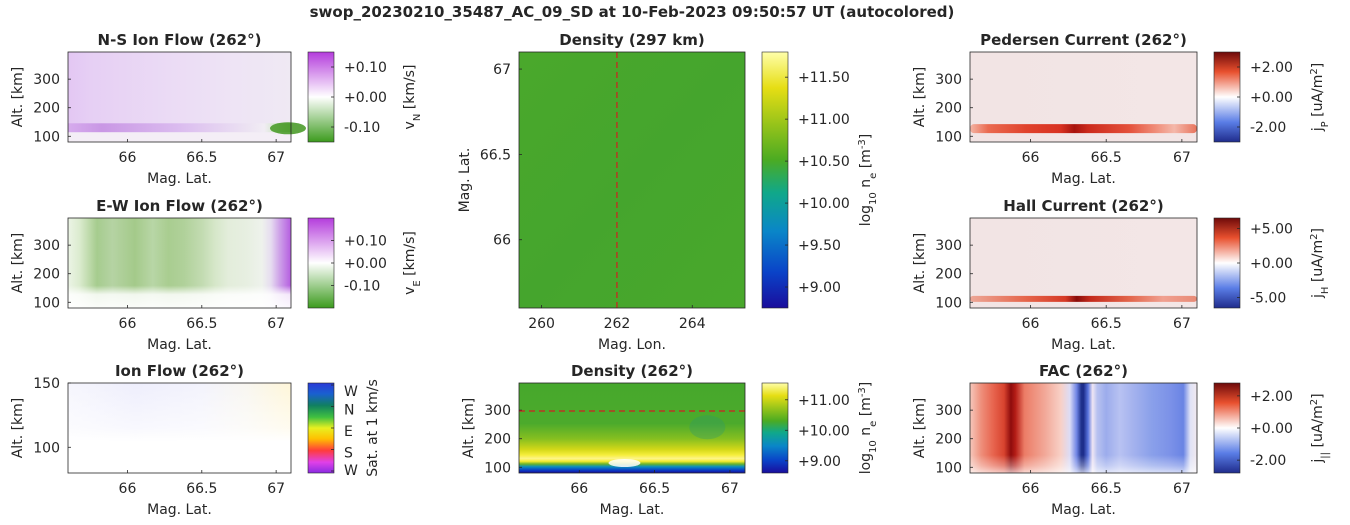  I want to click on y-tick-label: 150, so click(46, 384).